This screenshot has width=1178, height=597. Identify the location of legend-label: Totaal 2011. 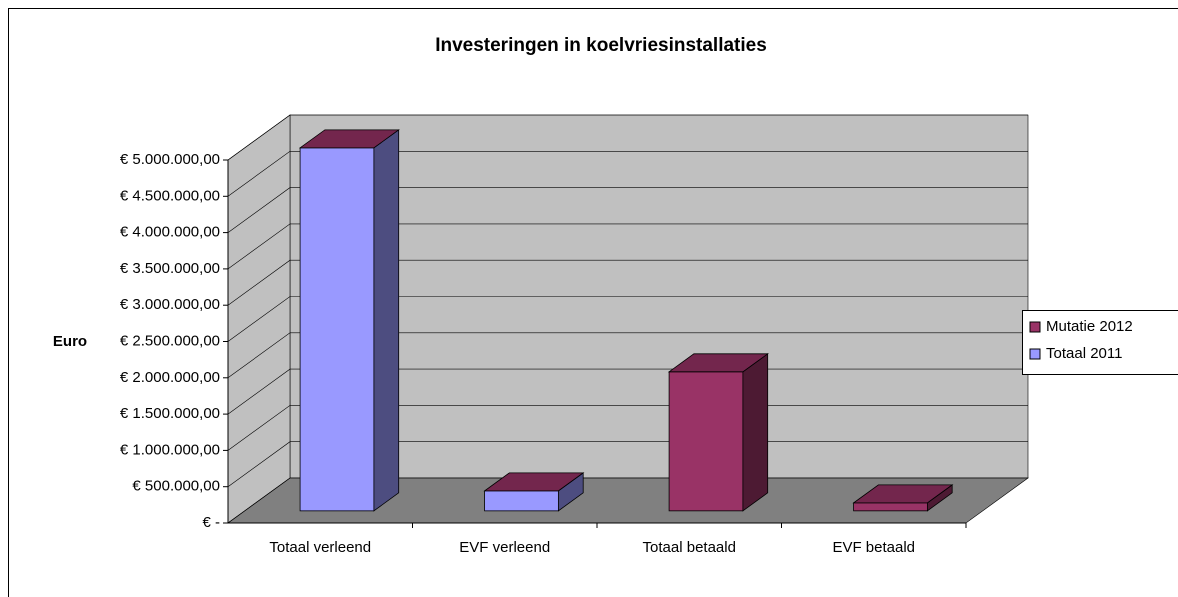
(1084, 353).